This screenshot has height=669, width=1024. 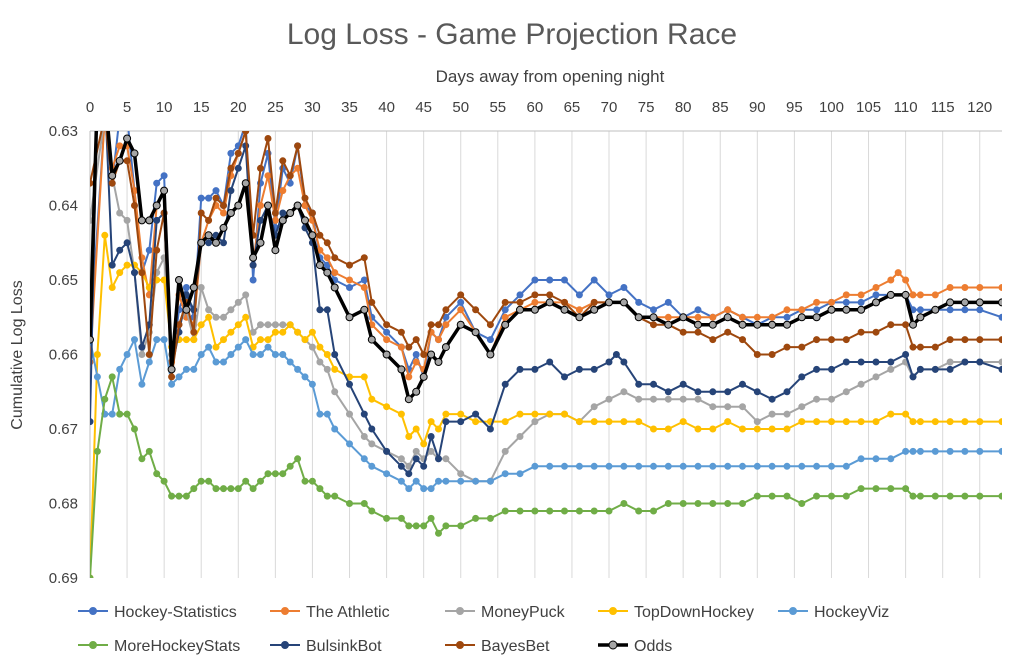 I want to click on y-tick-label: 0.68, so click(x=63, y=504).